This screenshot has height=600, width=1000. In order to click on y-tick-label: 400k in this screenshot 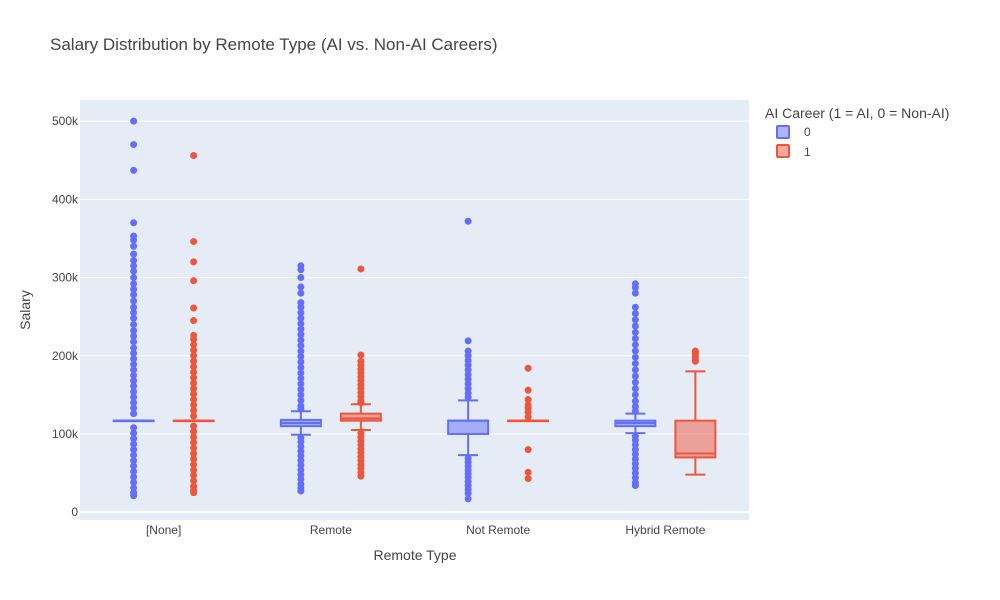, I will do `click(65, 199)`.